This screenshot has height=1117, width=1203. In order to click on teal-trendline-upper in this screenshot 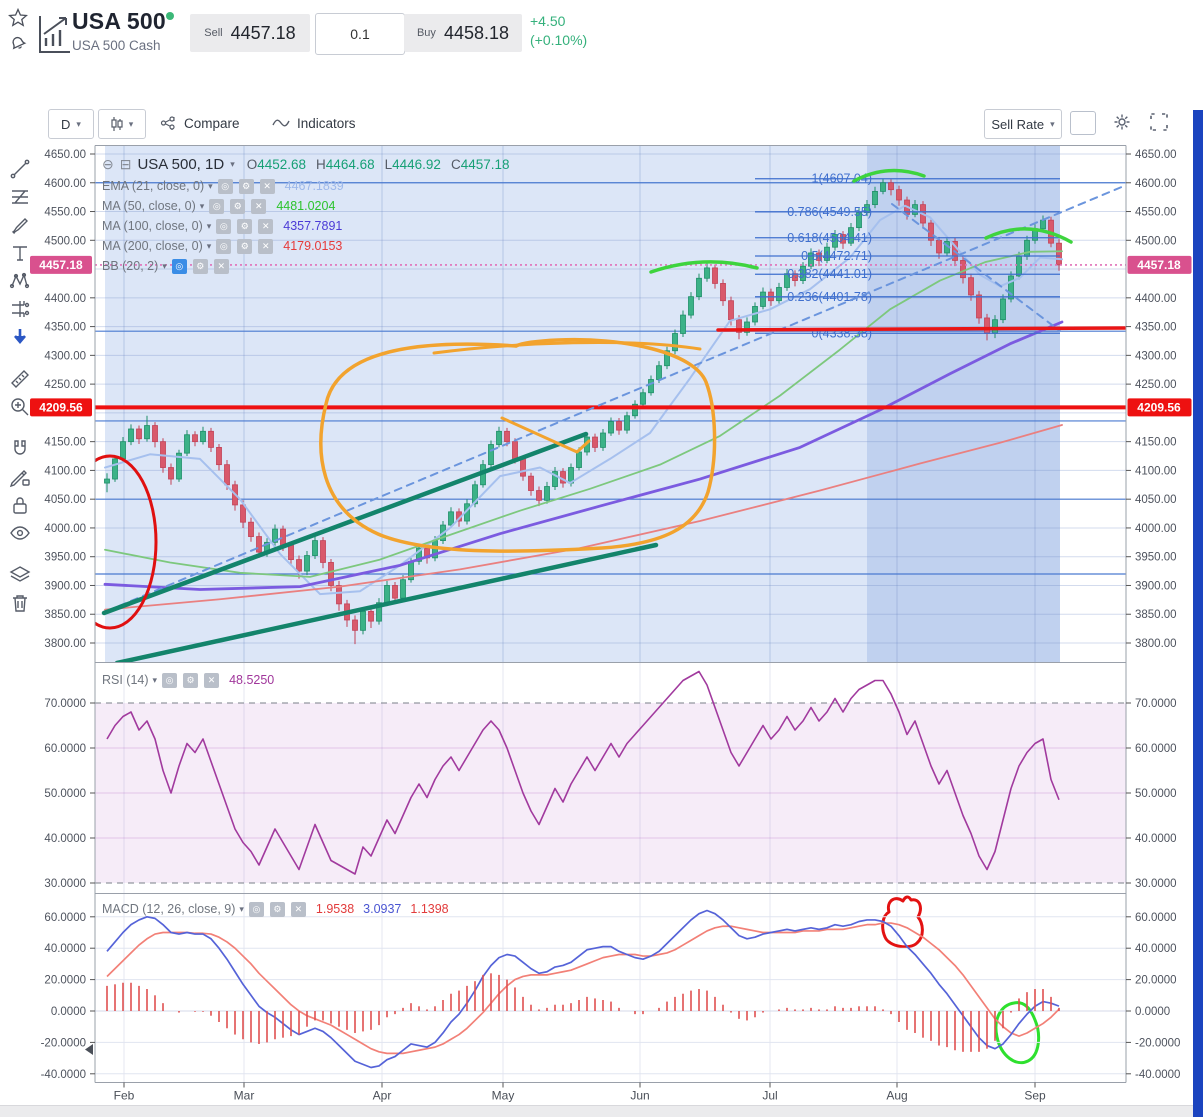, I will do `click(345, 523)`.